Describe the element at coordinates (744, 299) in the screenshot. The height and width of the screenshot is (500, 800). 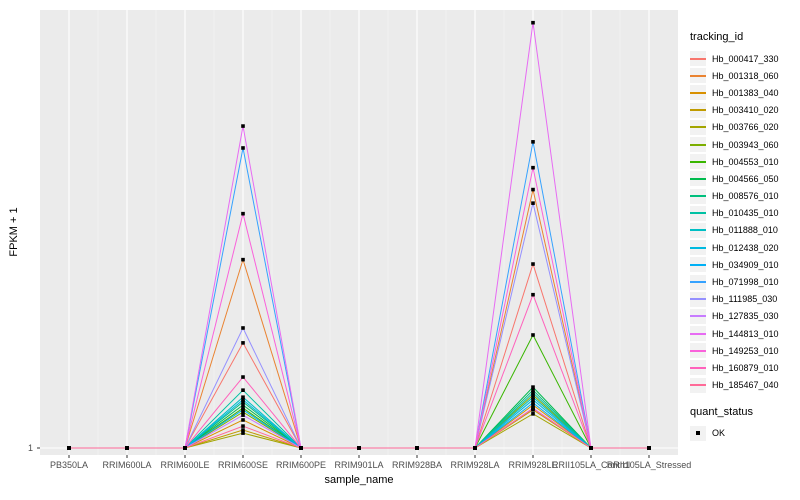
I see `legend-item: Hb_111985_030` at that location.